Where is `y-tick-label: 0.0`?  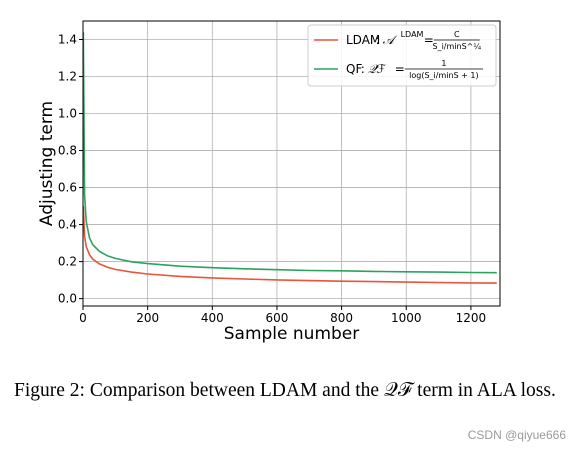
y-tick-label: 0.0 is located at coordinates (67, 299).